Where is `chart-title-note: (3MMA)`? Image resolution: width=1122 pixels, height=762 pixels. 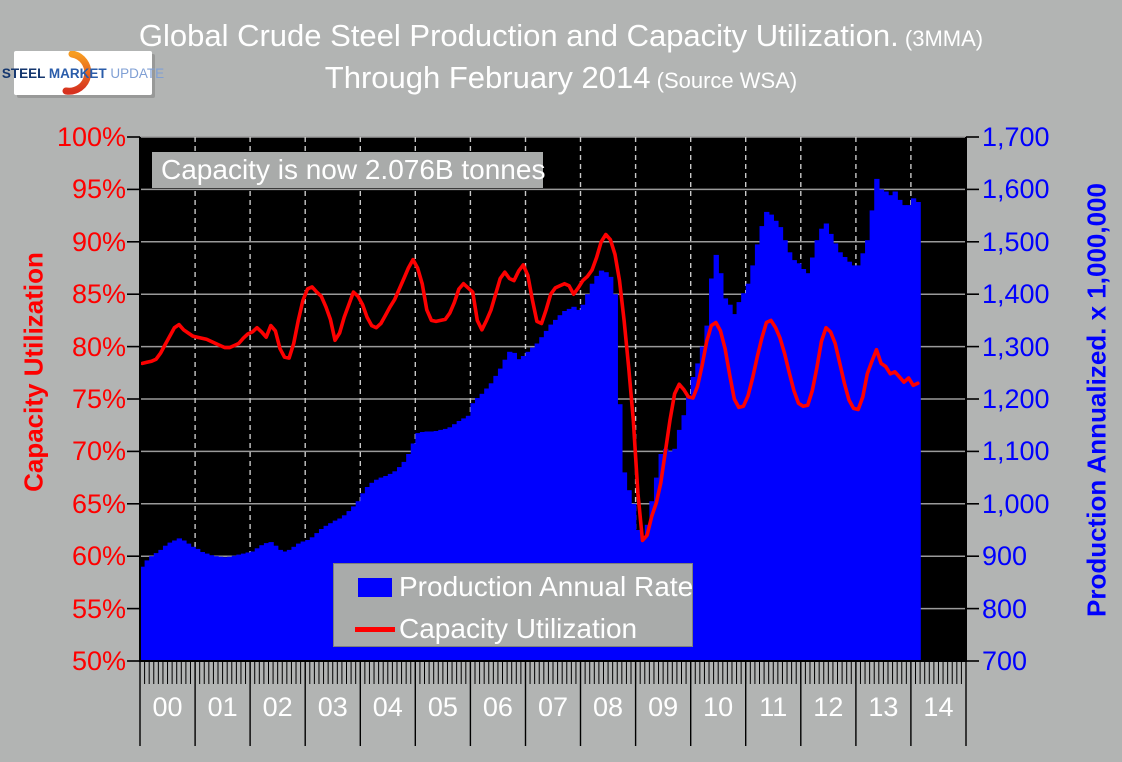 chart-title-note: (3MMA) is located at coordinates (941, 38).